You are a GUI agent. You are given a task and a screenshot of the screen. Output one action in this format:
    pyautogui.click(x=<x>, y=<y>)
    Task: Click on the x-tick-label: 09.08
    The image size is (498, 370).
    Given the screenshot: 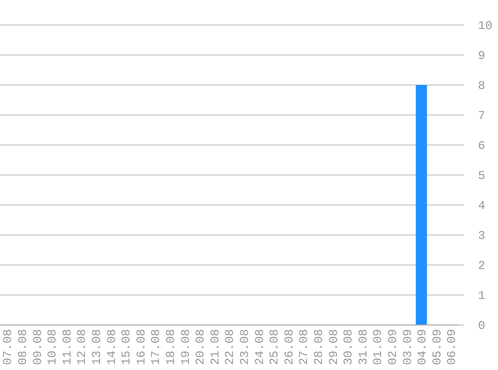 What is the action you would take?
    pyautogui.click(x=37, y=347)
    